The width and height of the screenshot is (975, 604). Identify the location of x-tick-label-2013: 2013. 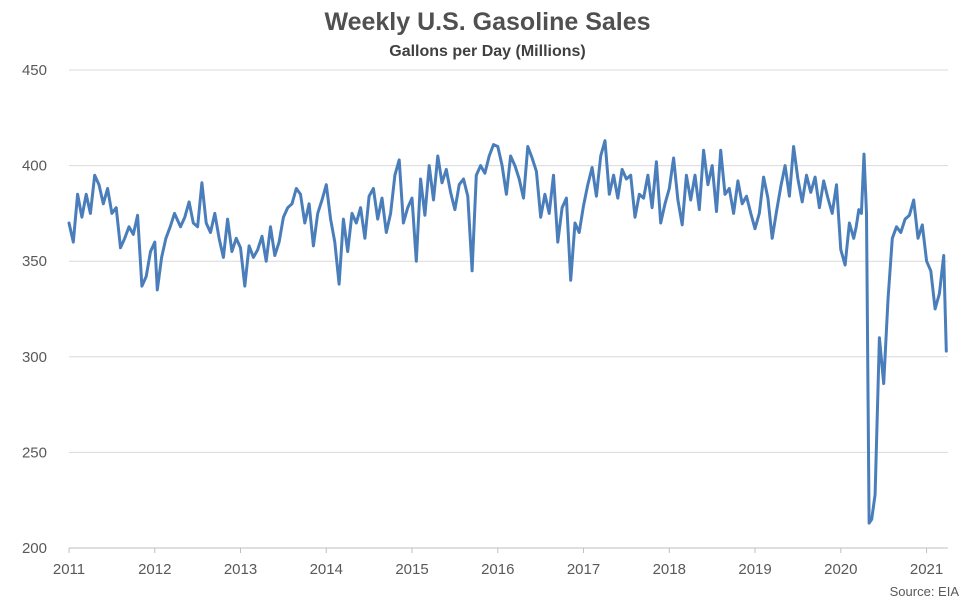
(240, 569).